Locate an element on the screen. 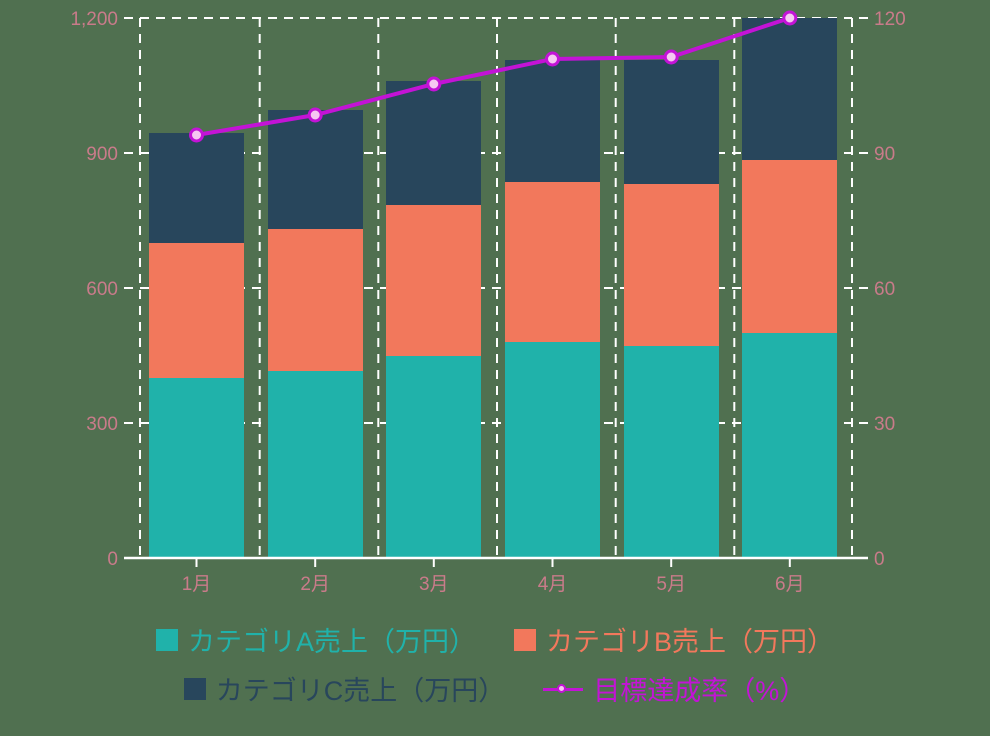 Image resolution: width=990 pixels, height=736 pixels. legend-label-target-rate: 目標達成率（%） is located at coordinates (700, 691).